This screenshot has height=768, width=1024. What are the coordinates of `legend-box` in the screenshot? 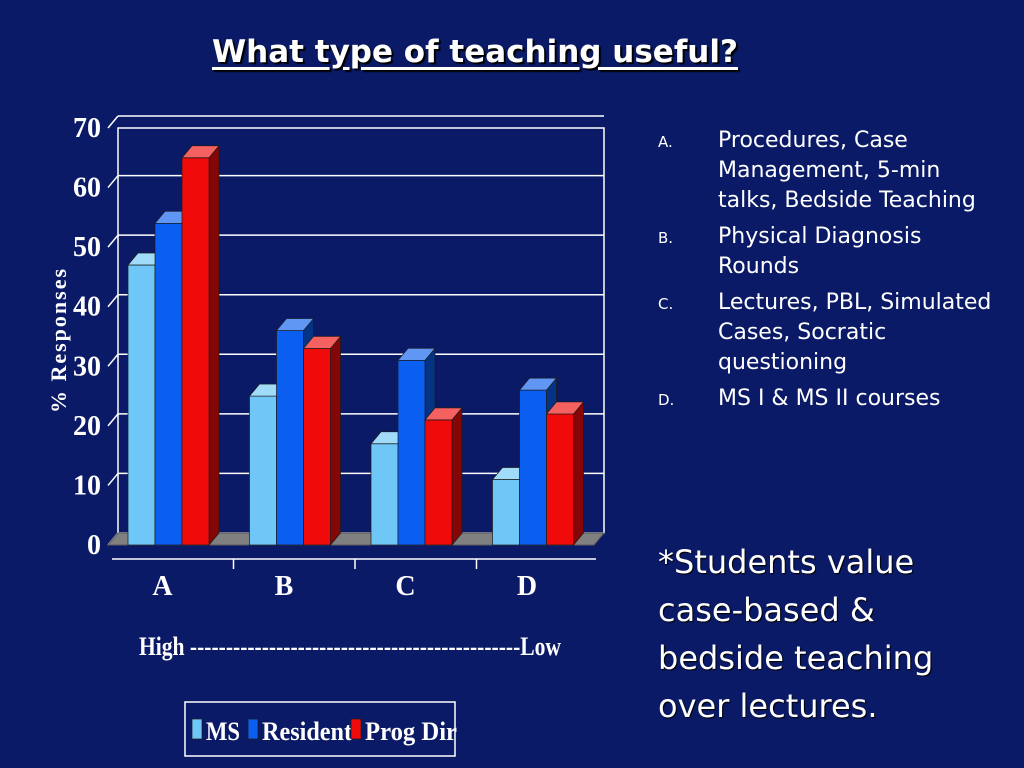 It's located at (320, 729).